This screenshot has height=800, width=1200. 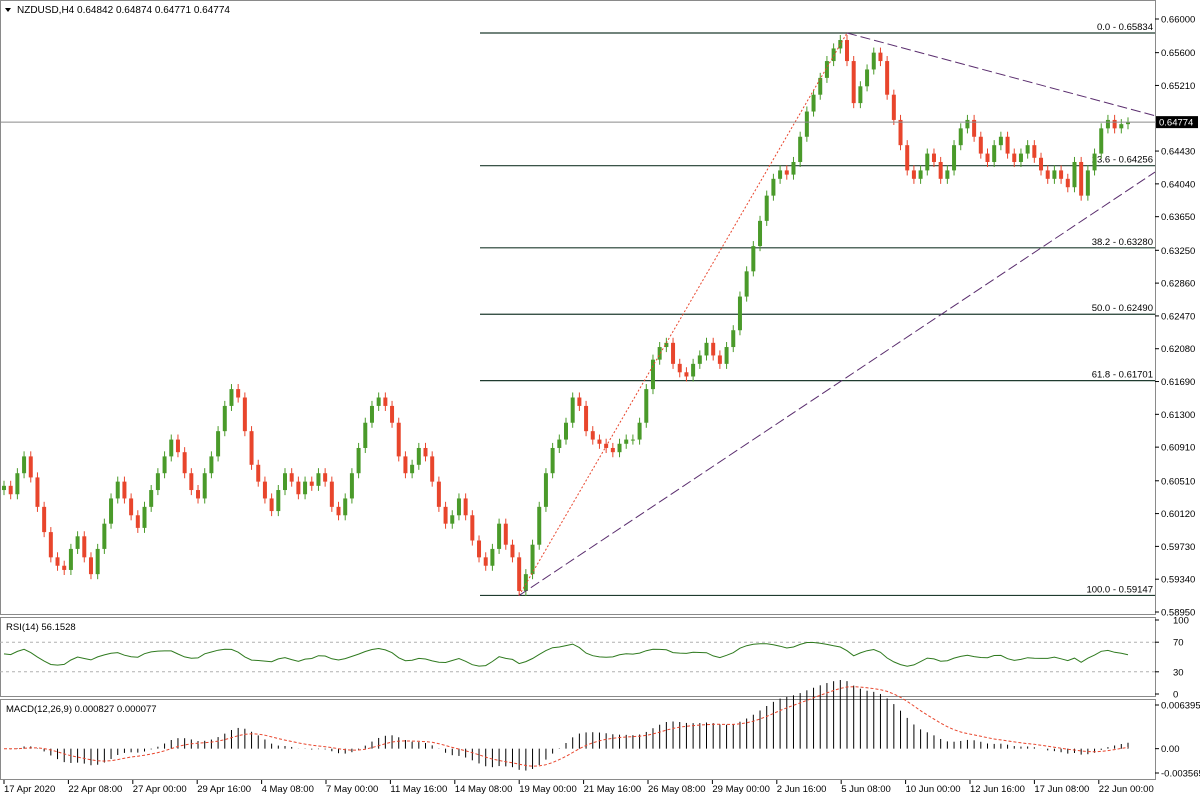 What do you see at coordinates (1119, 589) in the screenshot?
I see `fib-label: 100.0 - 0.59147` at bounding box center [1119, 589].